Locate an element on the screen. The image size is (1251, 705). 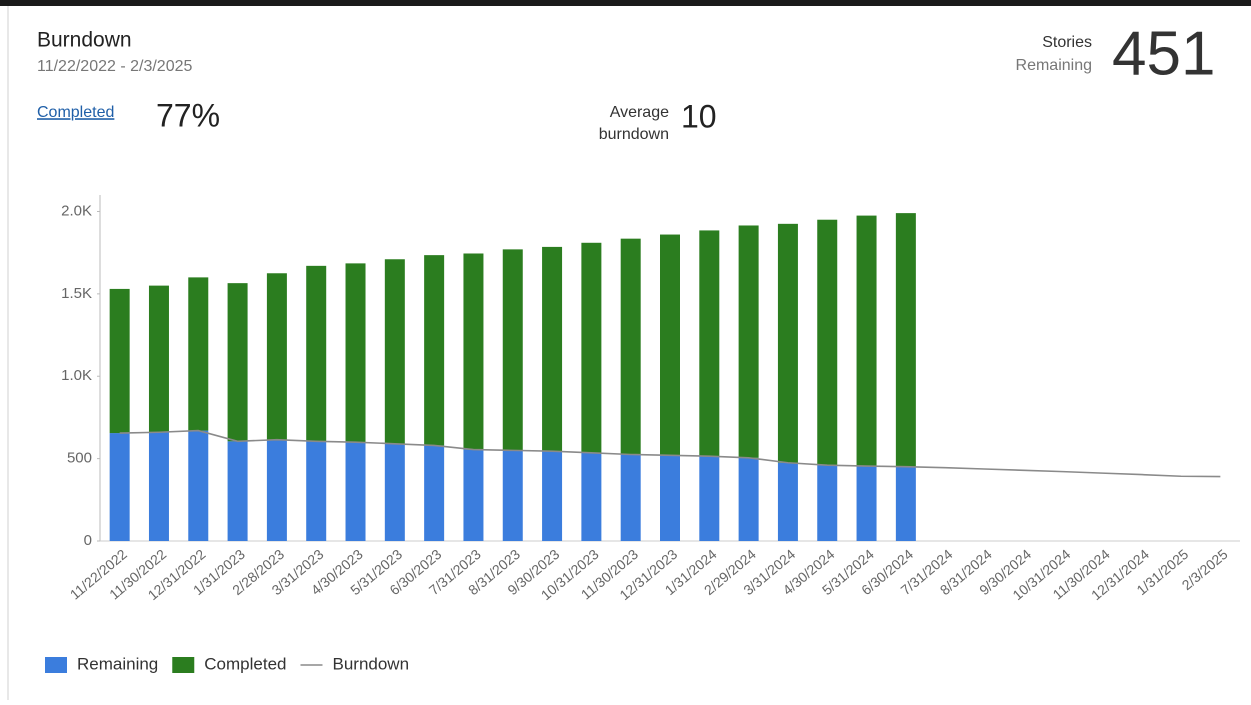
top-bar is located at coordinates (625, 3).